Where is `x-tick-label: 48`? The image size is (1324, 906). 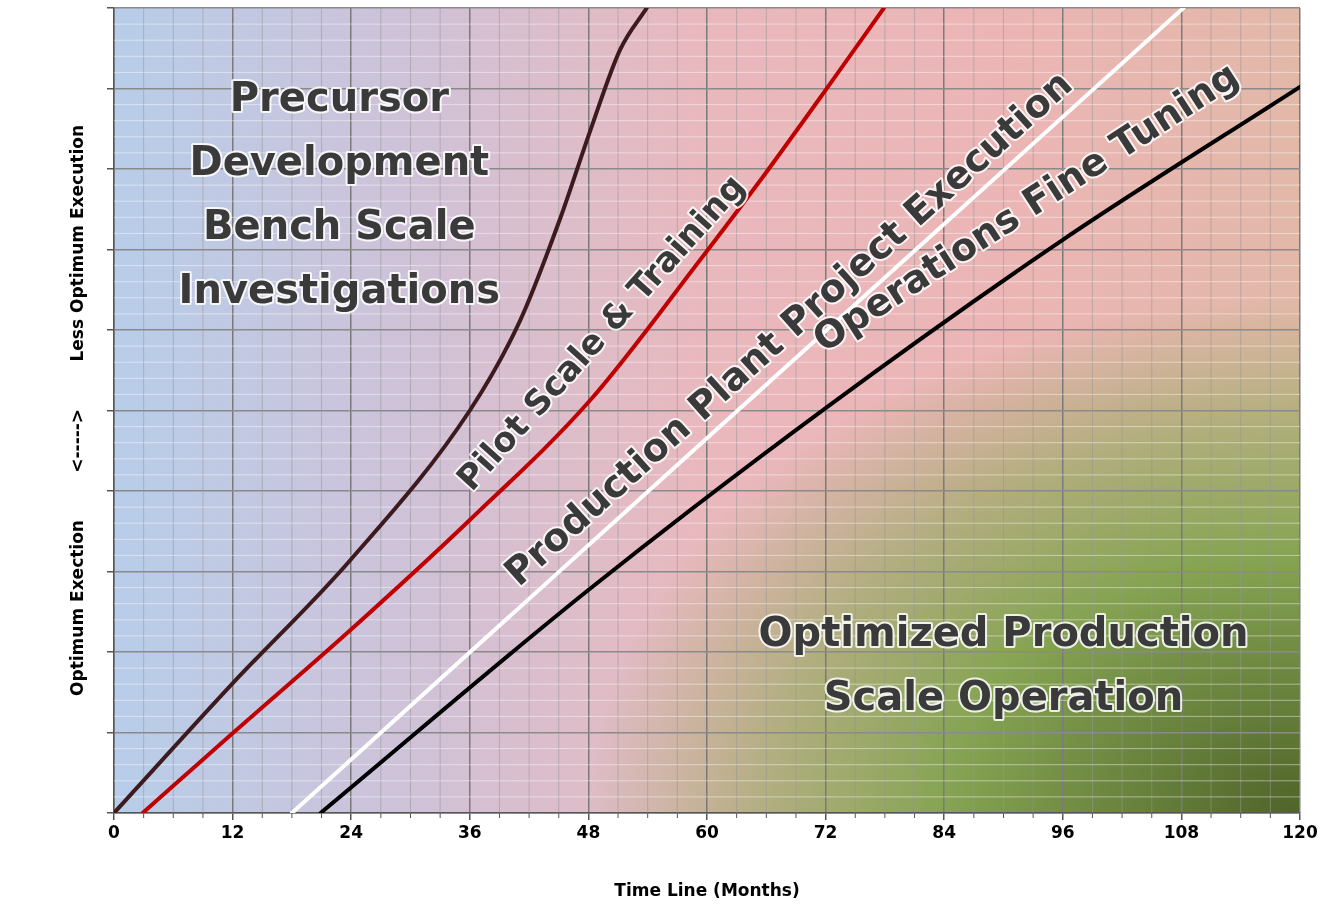 x-tick-label: 48 is located at coordinates (588, 831).